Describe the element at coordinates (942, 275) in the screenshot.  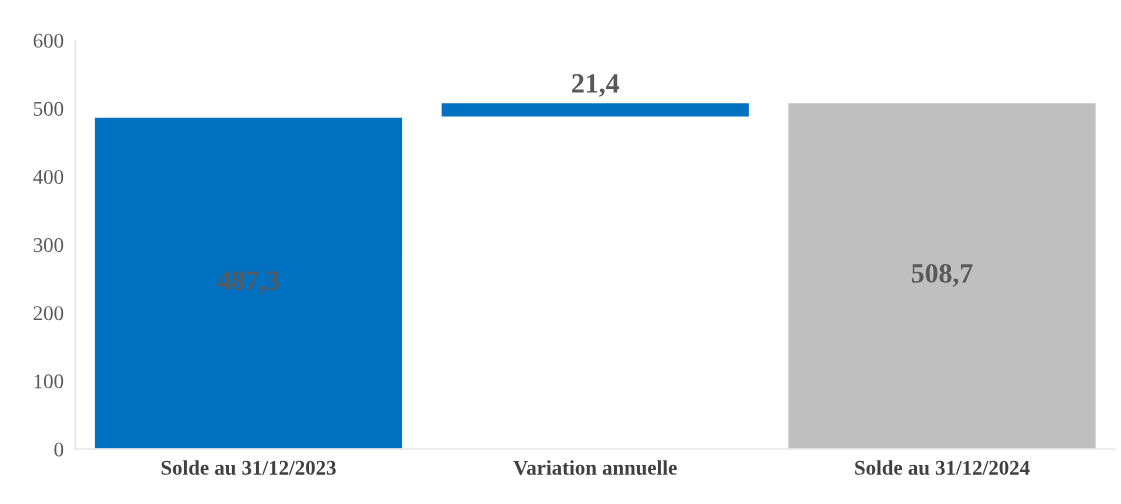
I see `data-label: 508,7` at that location.